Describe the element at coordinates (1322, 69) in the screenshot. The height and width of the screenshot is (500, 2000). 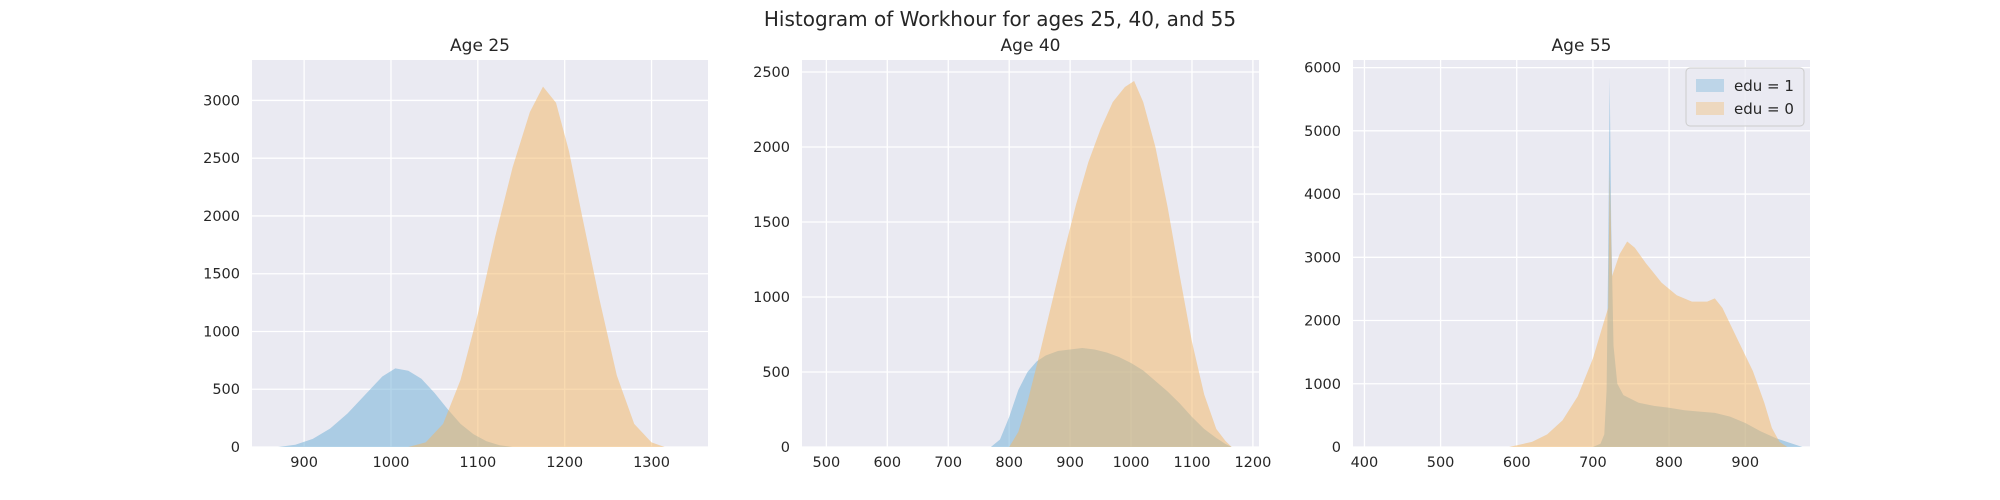
I see `y-tick-label: 6000` at that location.